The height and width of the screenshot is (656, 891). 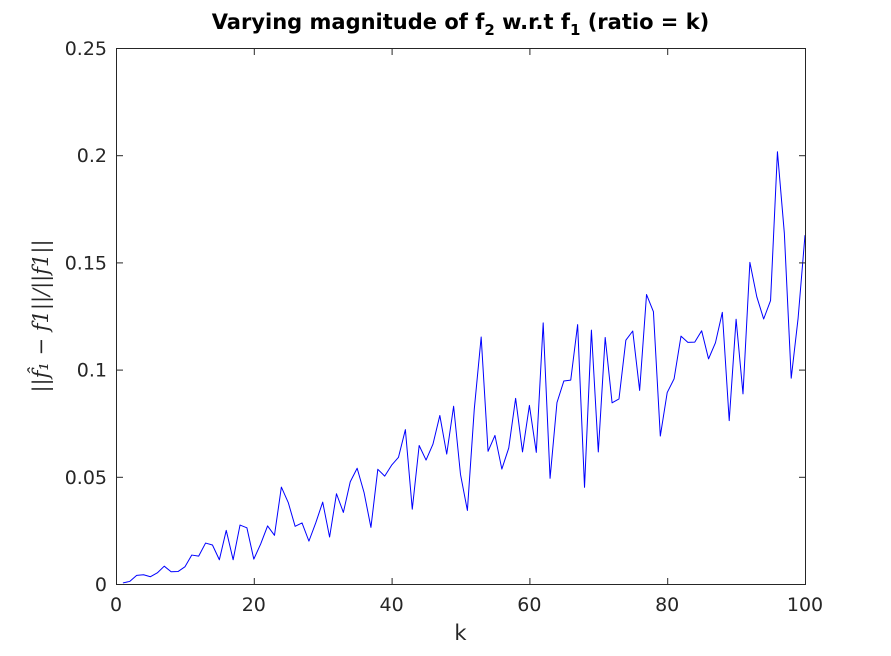 I want to click on title-end: (ratio = k), so click(x=644, y=22).